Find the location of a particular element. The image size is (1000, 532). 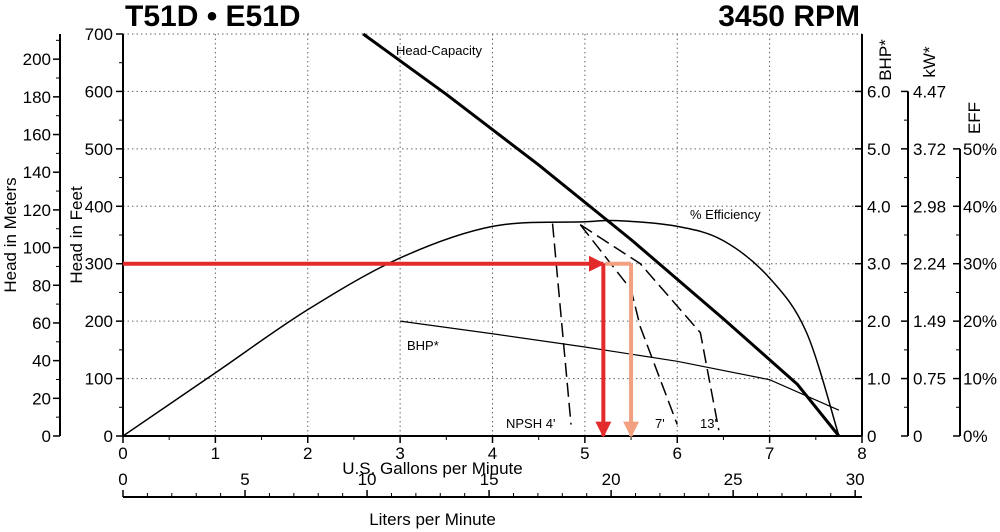

y-bhp-tick-label: 5.0 is located at coordinates (879, 149).